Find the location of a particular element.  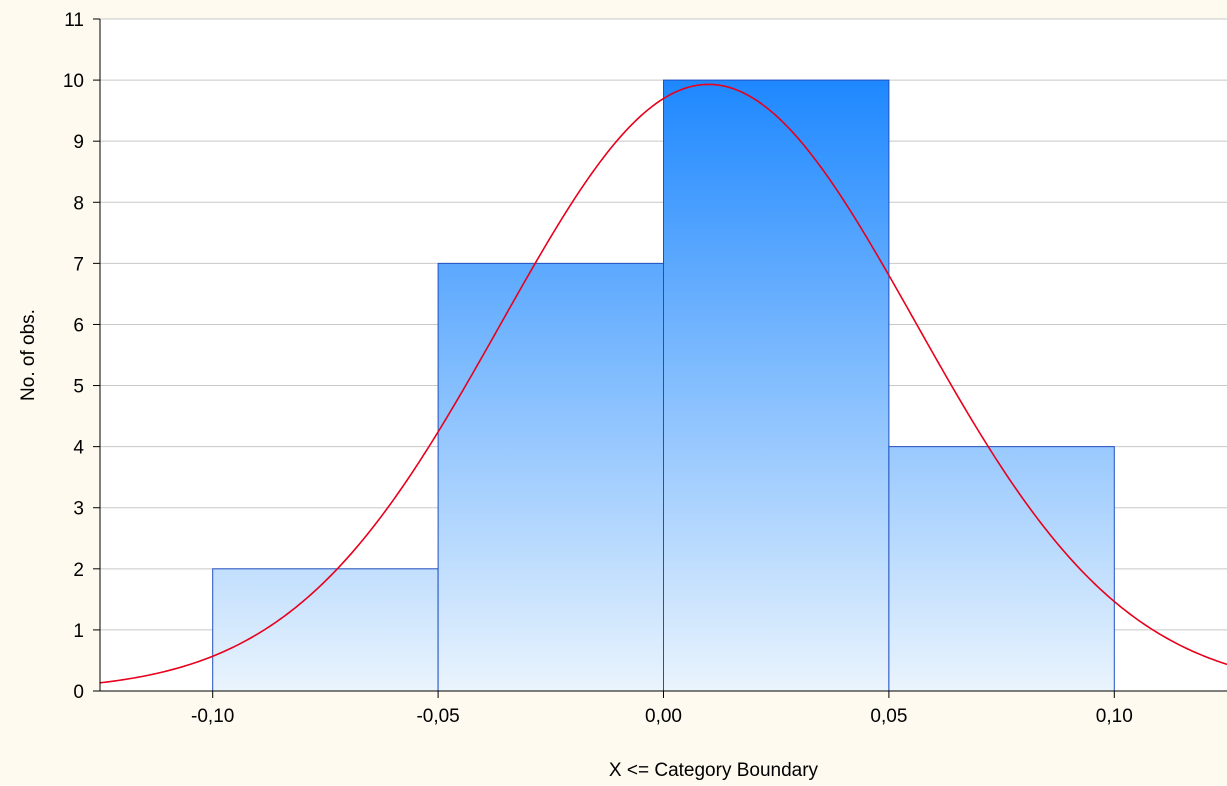

x-tick-label: 0,05 is located at coordinates (888, 716).